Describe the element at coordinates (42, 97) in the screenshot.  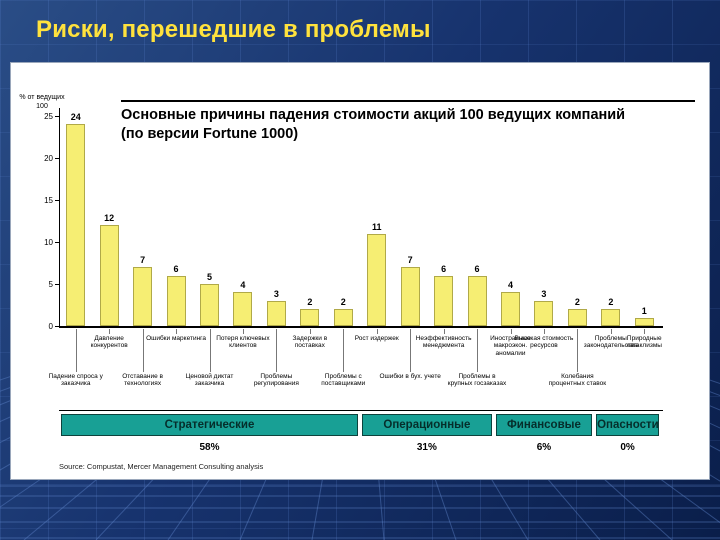
I see `y-axis-unit-line1: % от ведущих` at that location.